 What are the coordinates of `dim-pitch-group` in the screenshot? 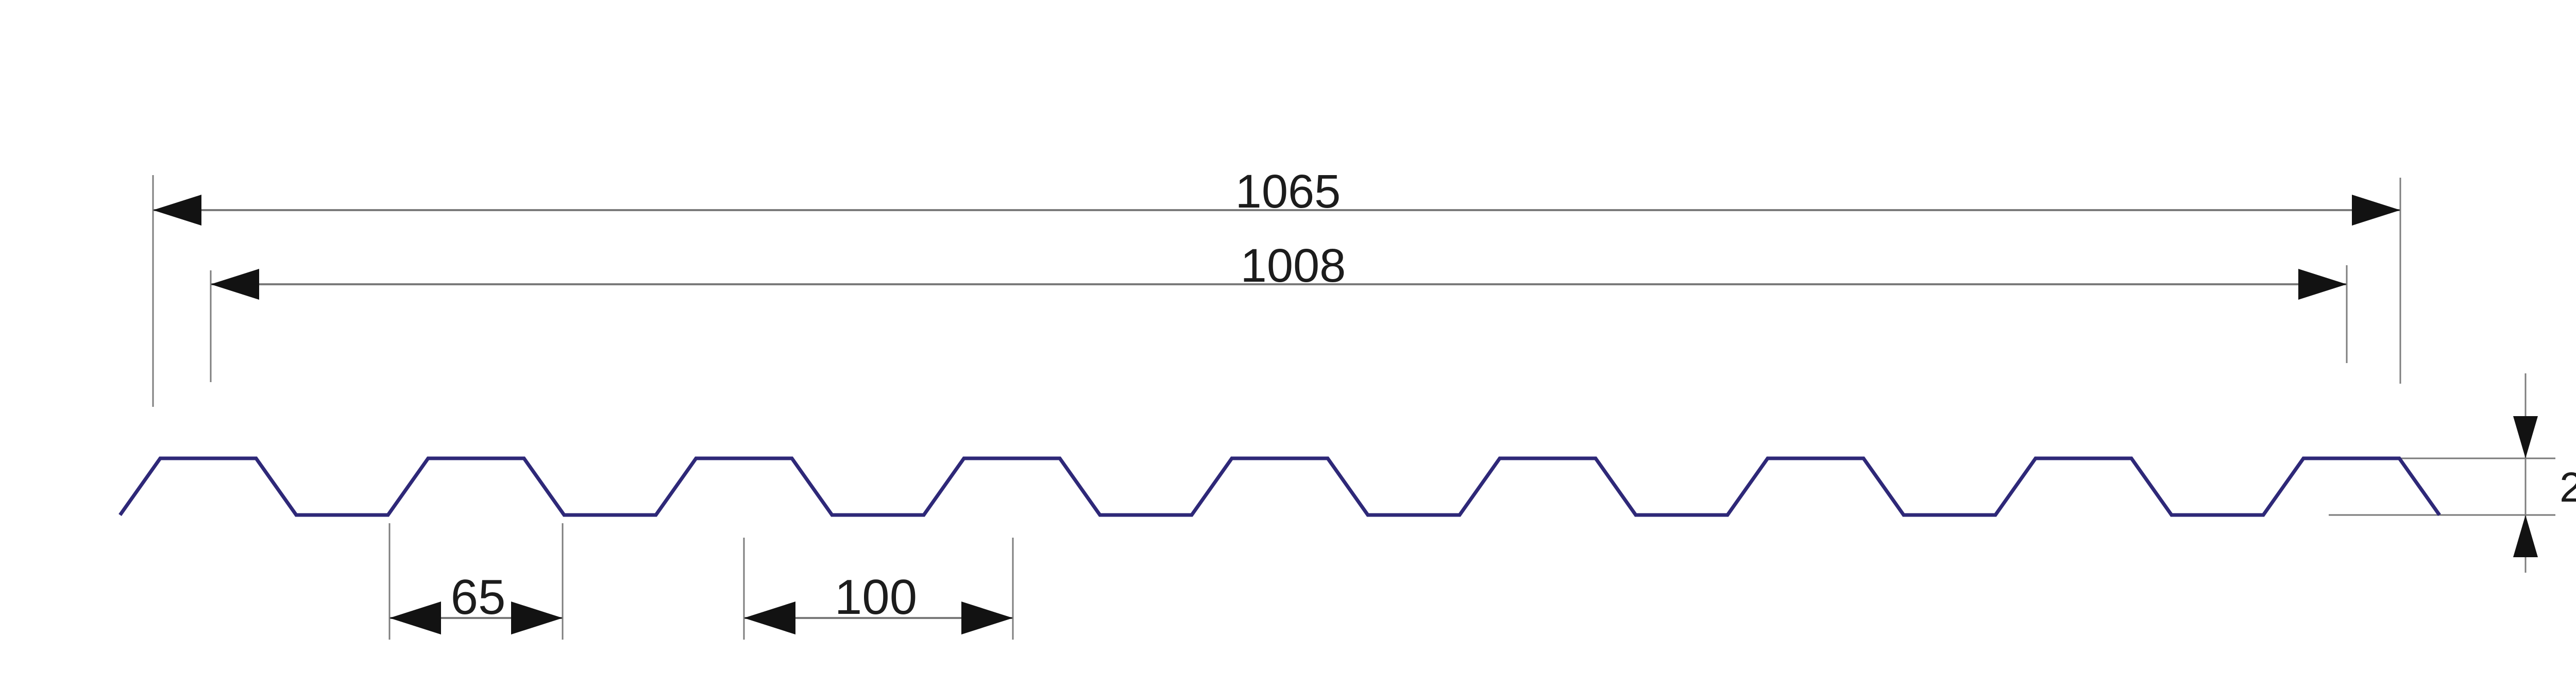 It's located at (878, 589).